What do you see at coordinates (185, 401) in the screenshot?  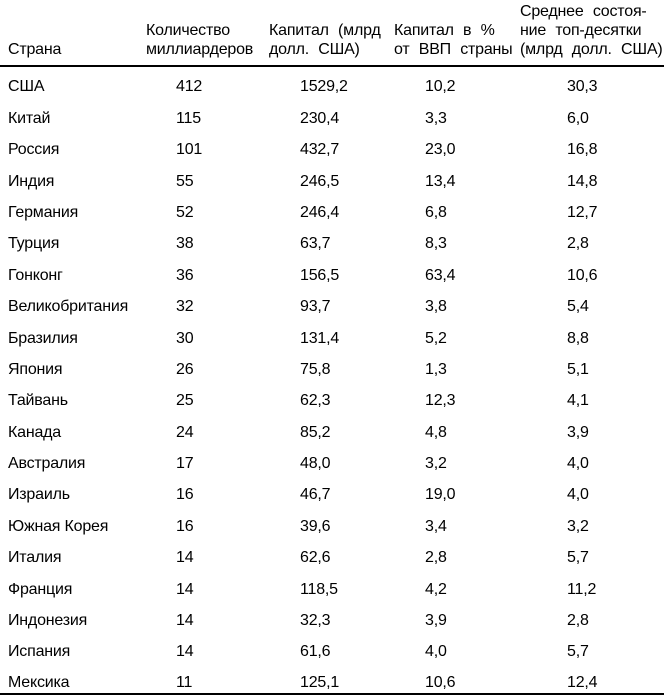 I see `cell-billionaires: 25` at bounding box center [185, 401].